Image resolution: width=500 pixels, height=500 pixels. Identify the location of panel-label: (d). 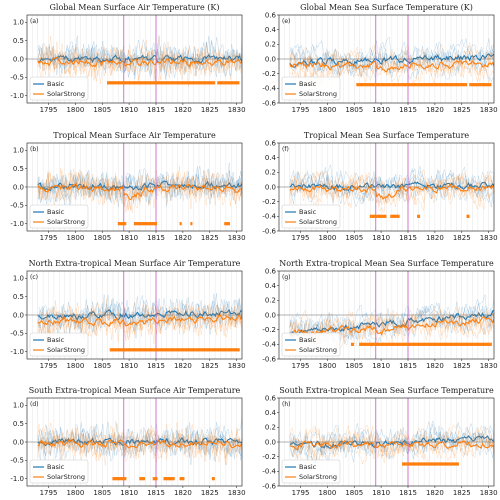
(34, 404).